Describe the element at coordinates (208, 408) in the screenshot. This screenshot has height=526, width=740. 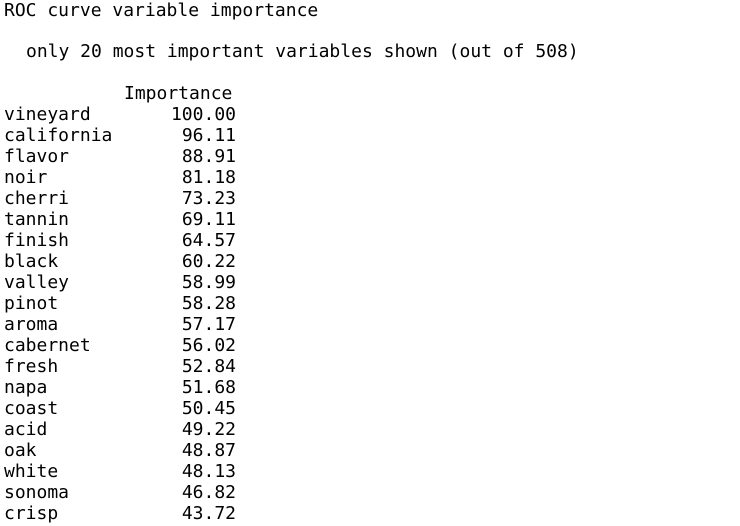
I see `importance-value: 50.45` at that location.